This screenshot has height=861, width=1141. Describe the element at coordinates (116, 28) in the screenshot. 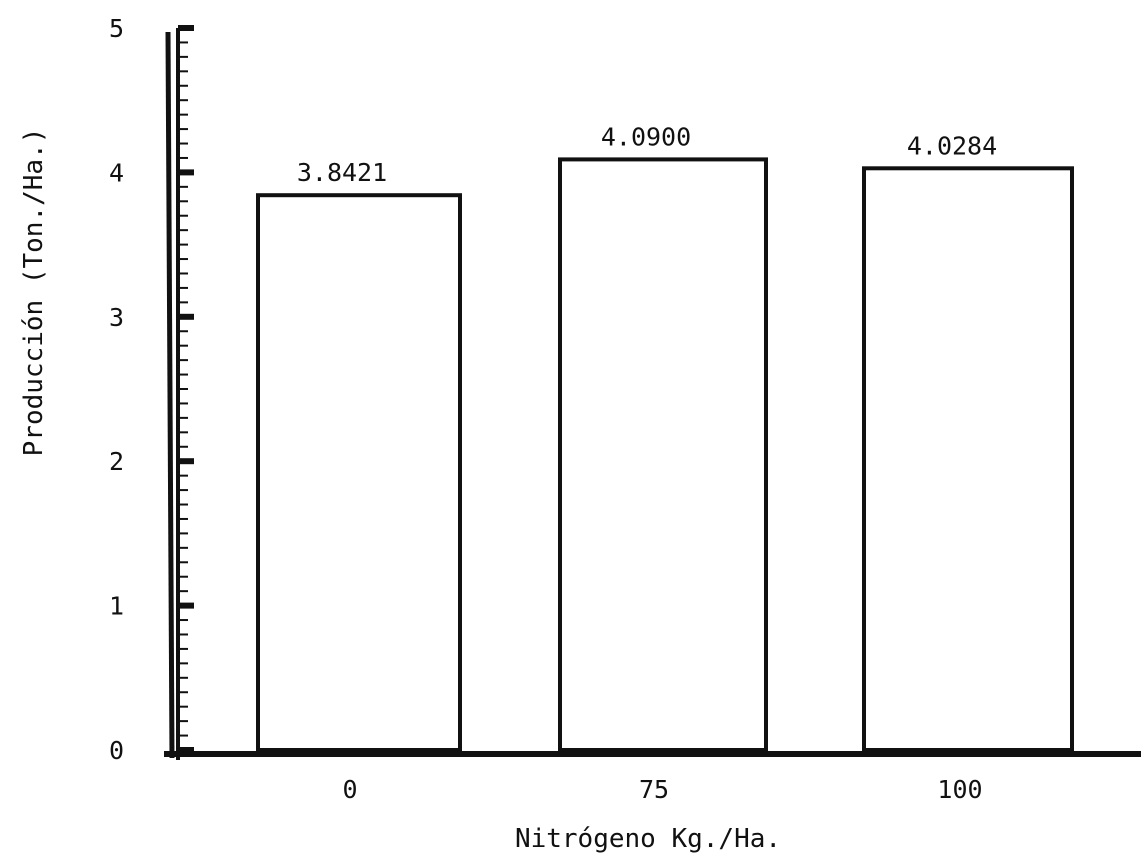

I see `y-tick-label-5: 5` at that location.